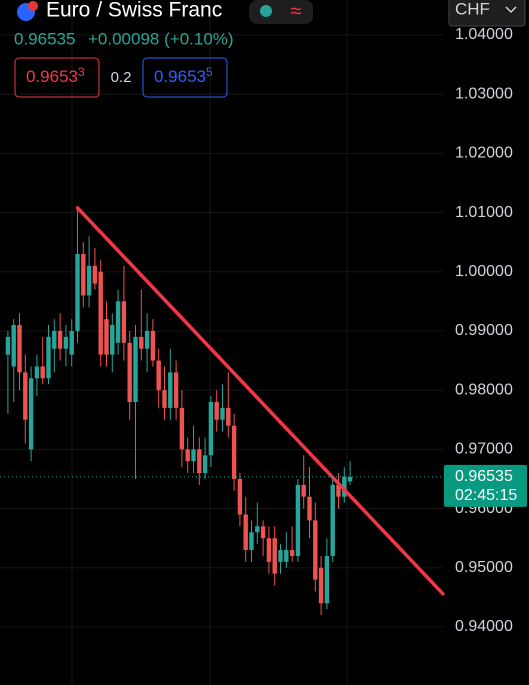 This screenshot has height=685, width=529. I want to click on bid-main: 0.9653, so click(52, 76).